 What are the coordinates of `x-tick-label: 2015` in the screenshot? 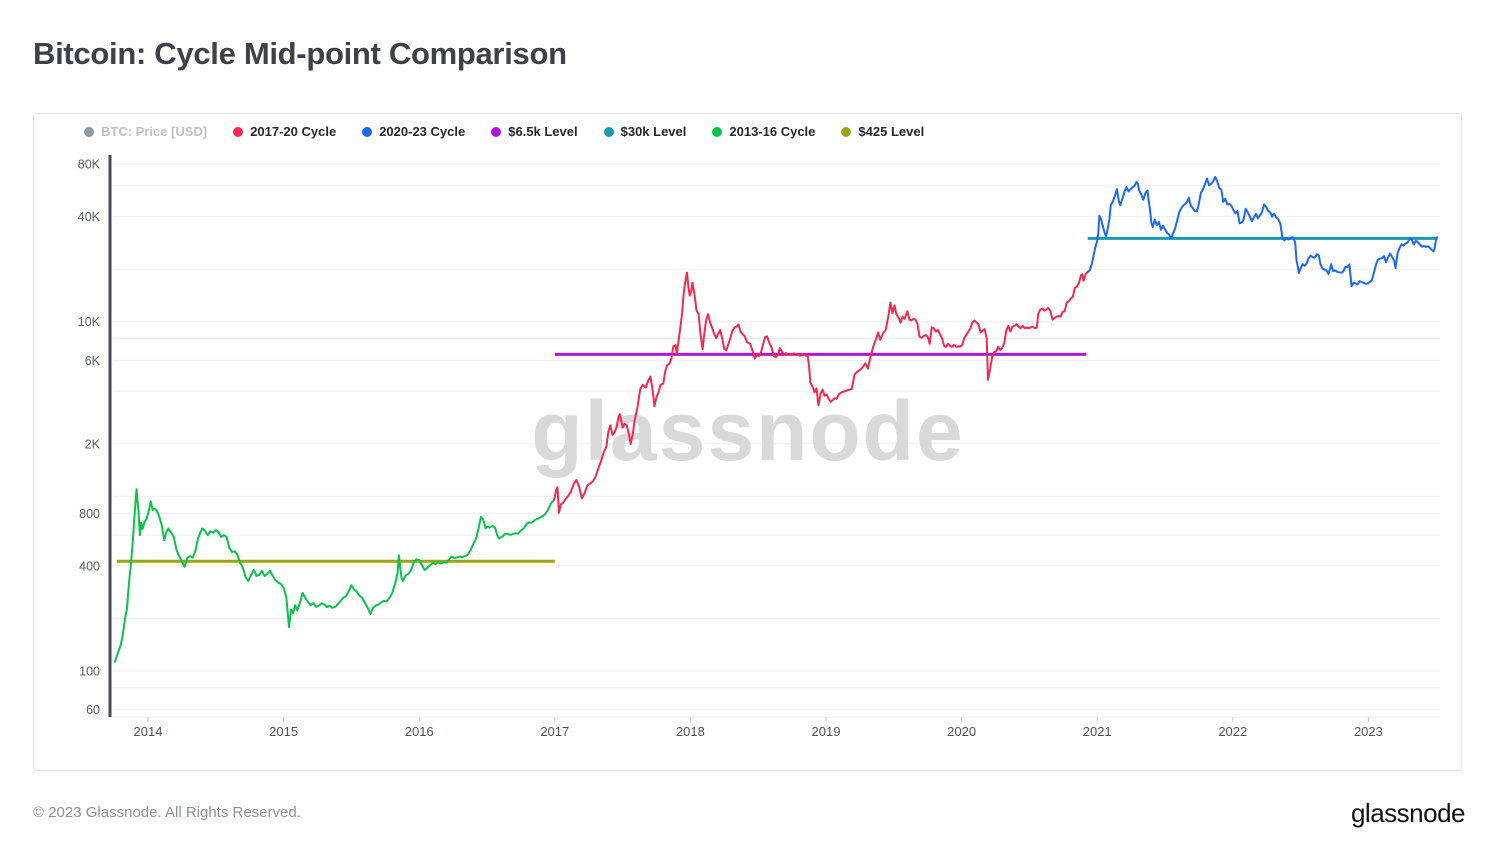 It's located at (283, 731).